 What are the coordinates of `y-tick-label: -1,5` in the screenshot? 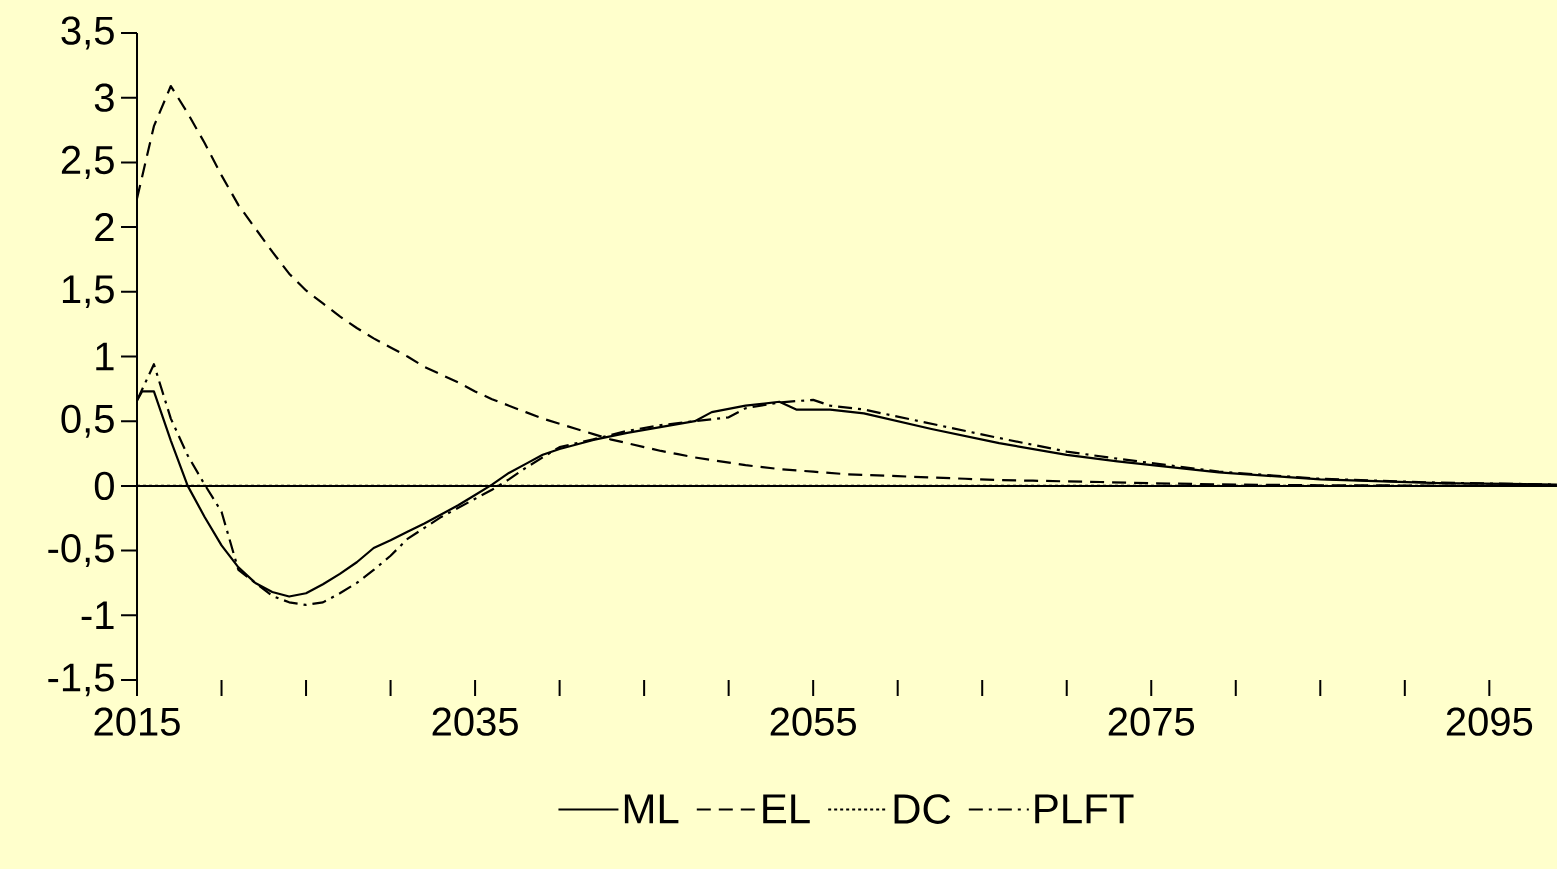 It's located at (81, 680).